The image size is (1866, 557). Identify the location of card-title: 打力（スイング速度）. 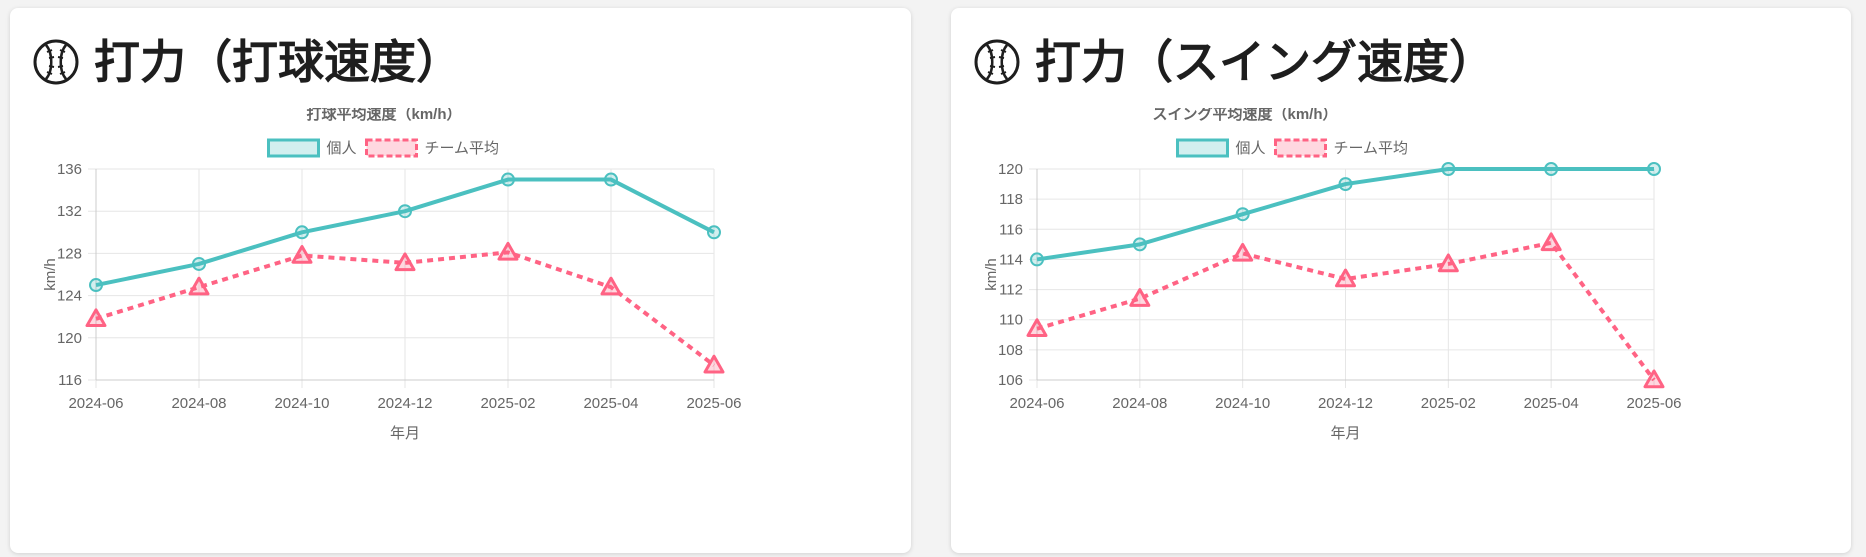
(1265, 62).